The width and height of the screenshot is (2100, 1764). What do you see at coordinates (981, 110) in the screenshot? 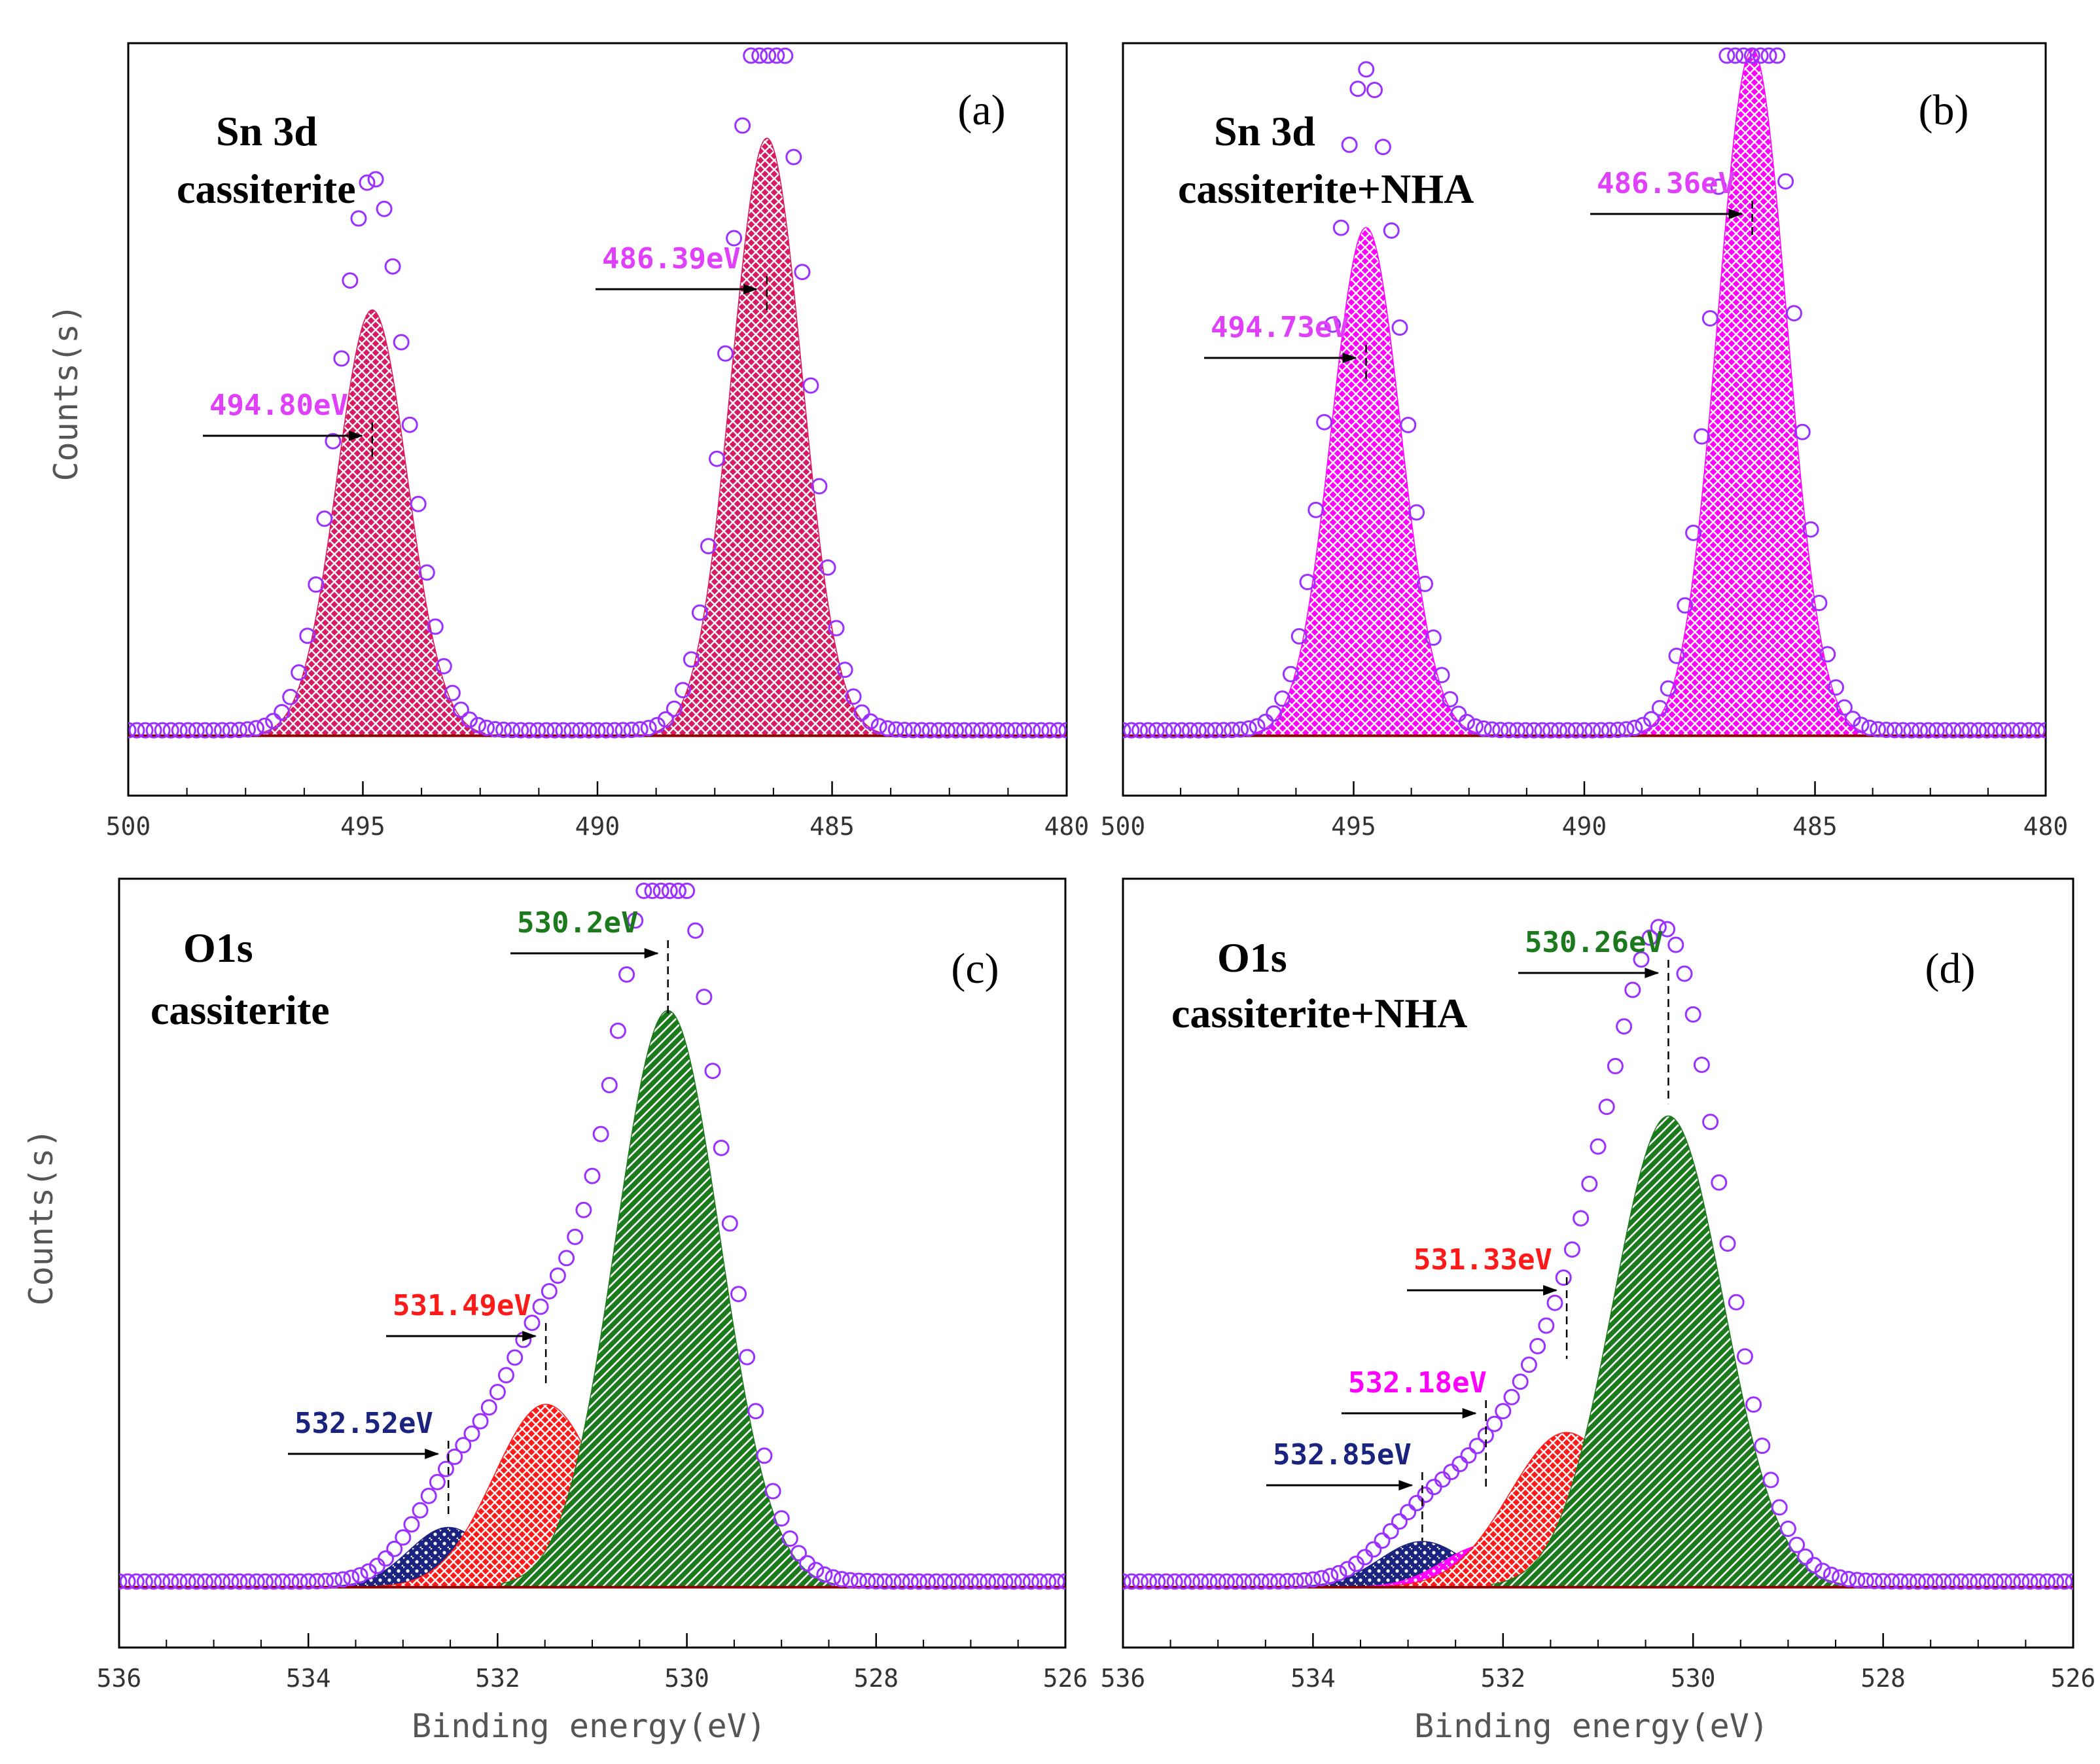
I see `panel-label: (a)` at bounding box center [981, 110].